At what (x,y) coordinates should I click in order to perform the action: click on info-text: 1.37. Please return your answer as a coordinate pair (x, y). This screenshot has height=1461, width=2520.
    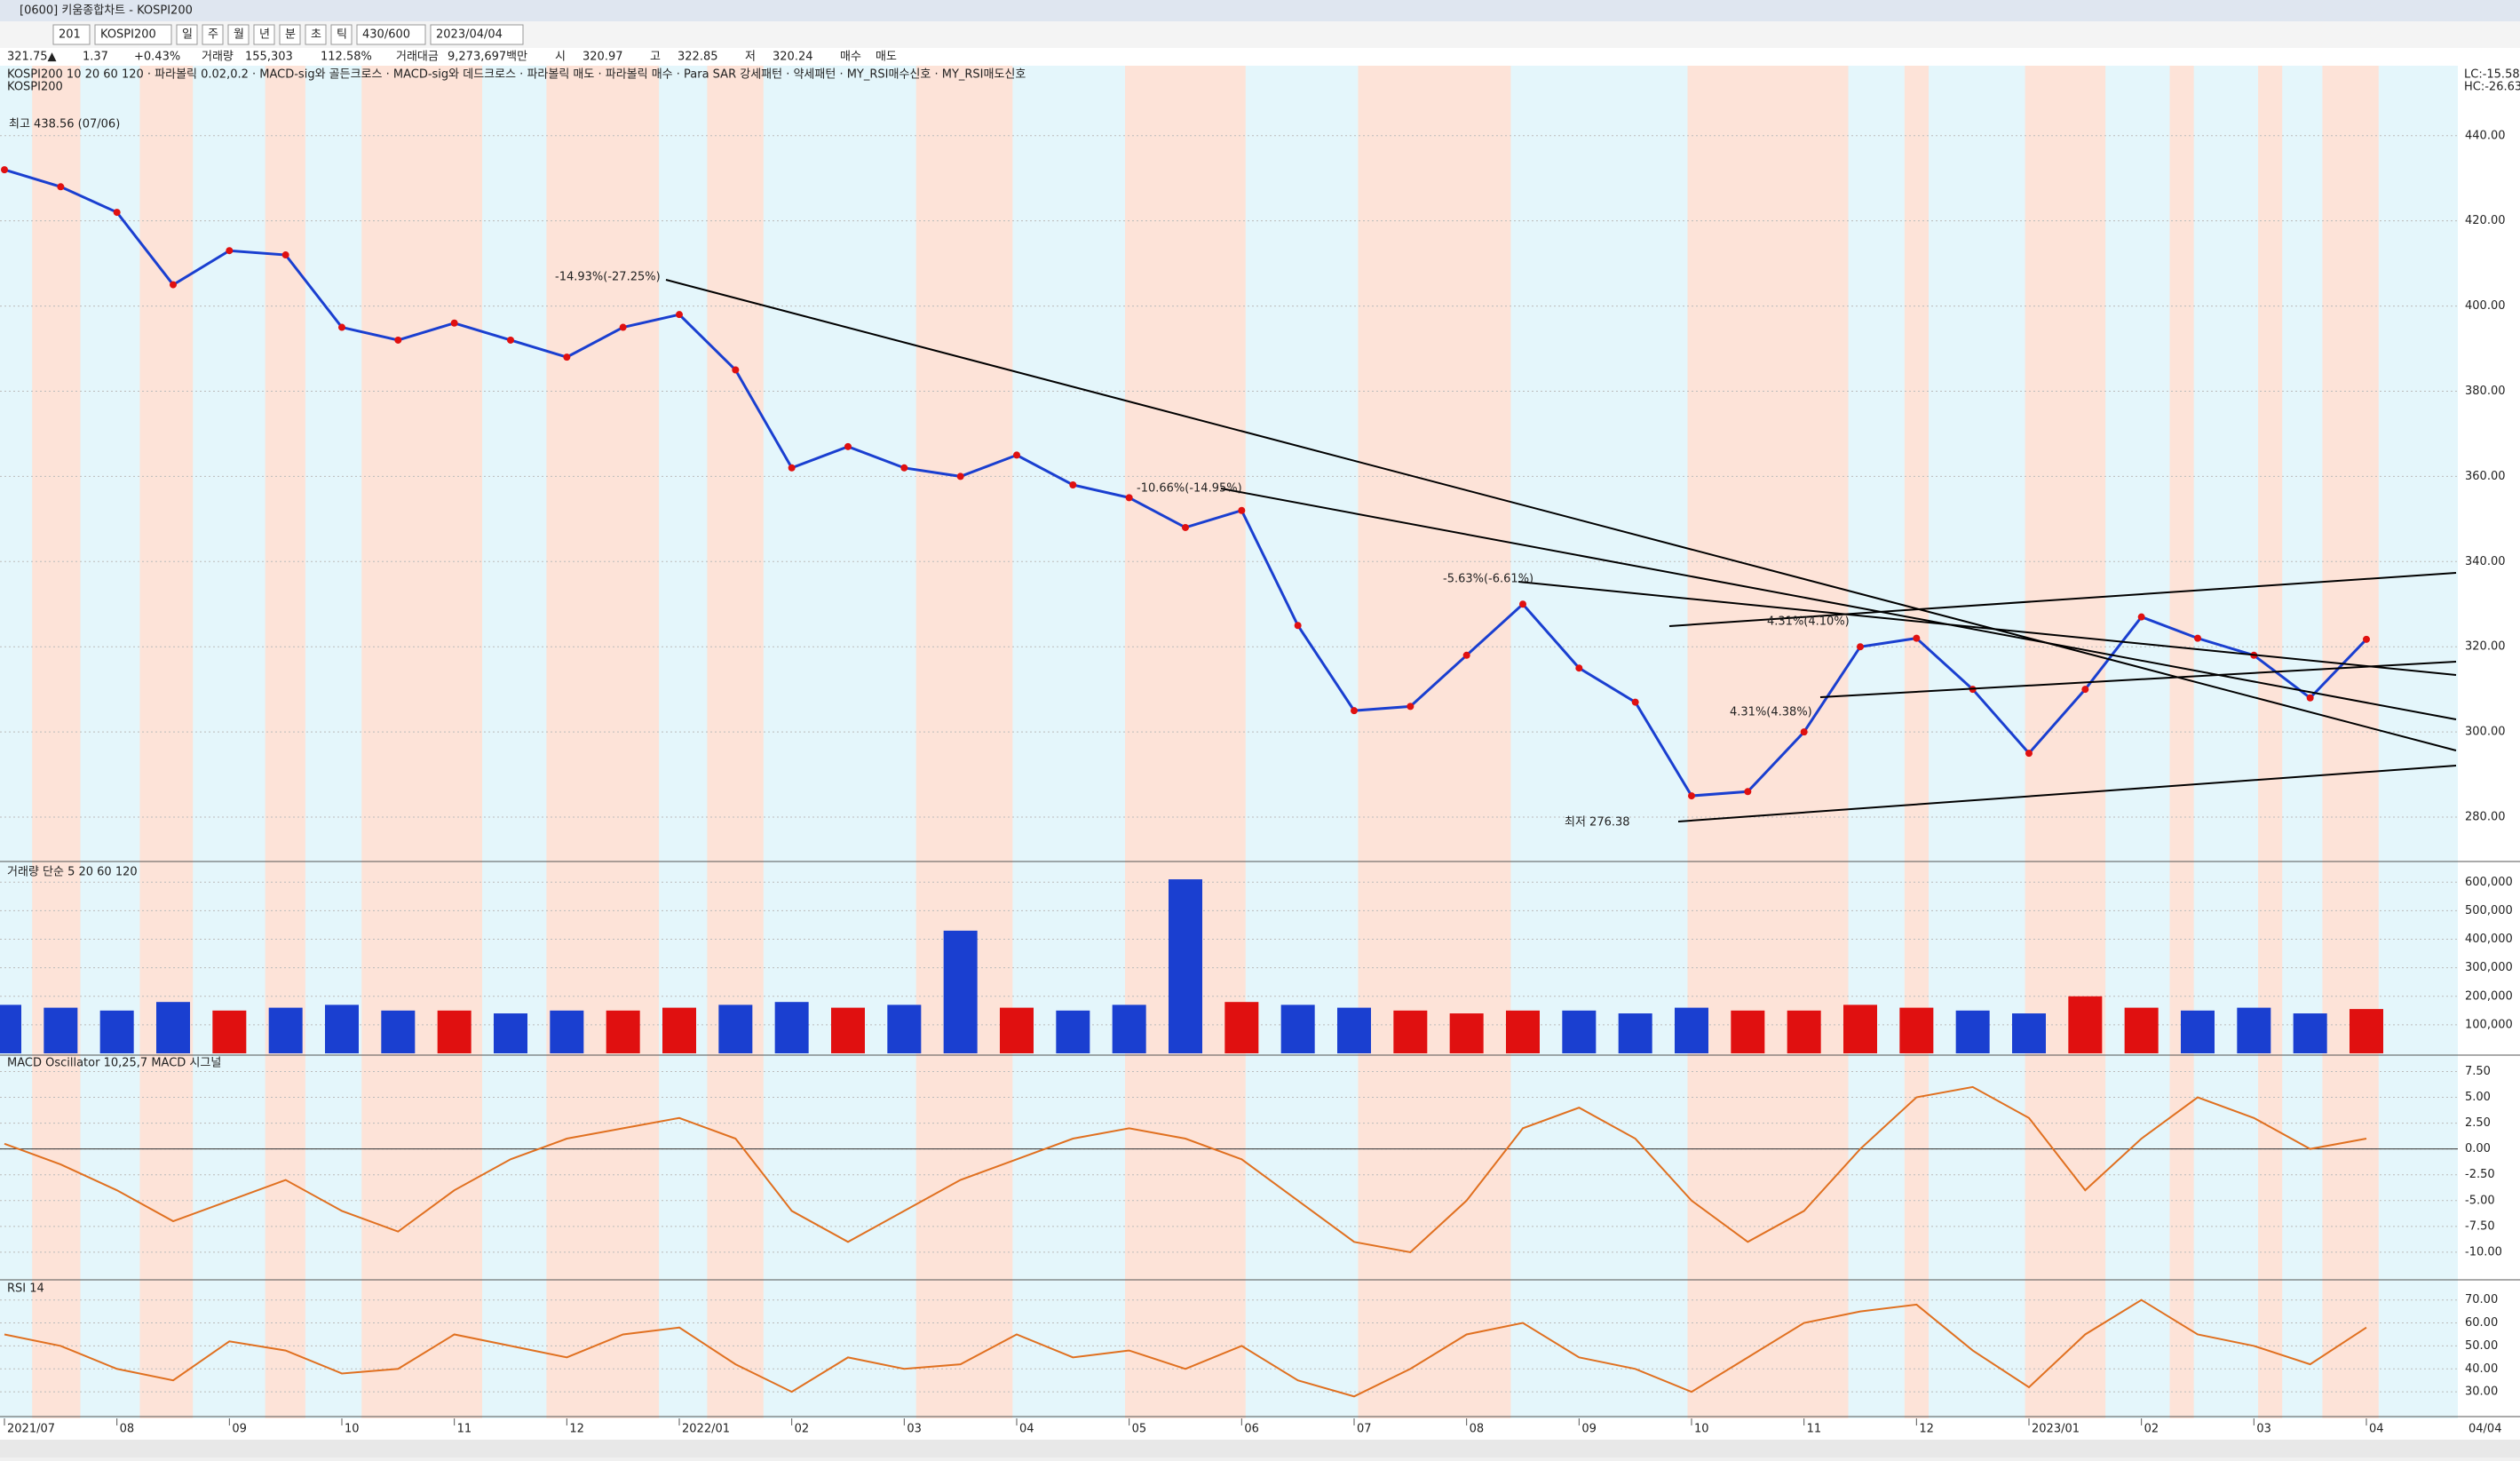
    Looking at the image, I should click on (95, 58).